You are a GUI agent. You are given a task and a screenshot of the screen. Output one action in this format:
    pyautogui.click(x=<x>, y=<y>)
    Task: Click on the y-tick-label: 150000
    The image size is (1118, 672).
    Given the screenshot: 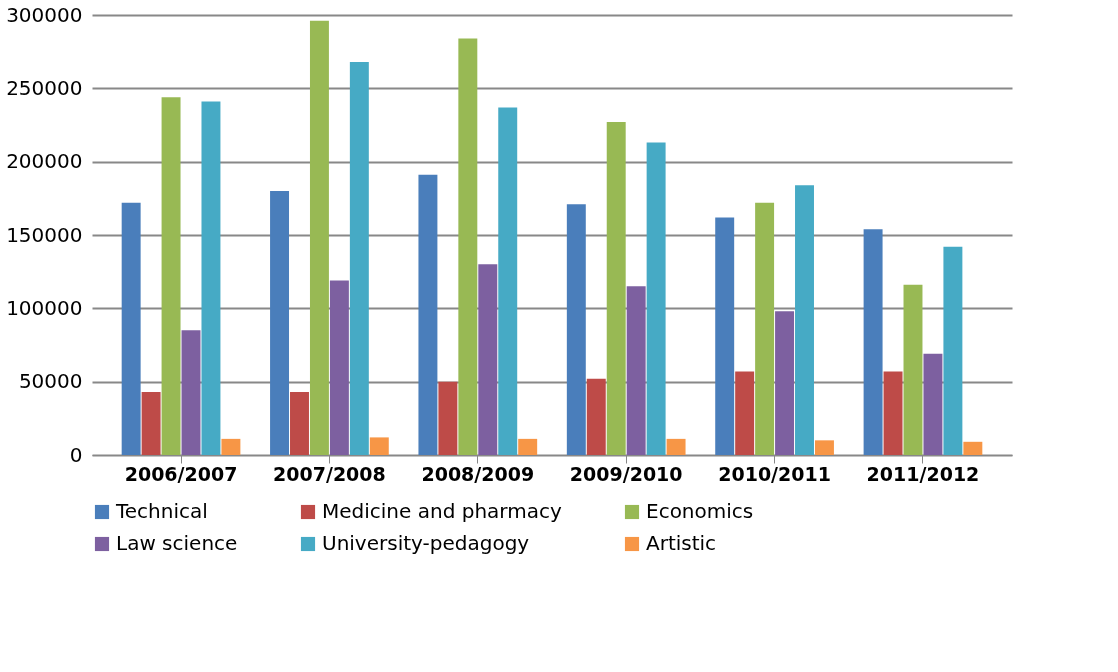 What is the action you would take?
    pyautogui.click(x=44, y=234)
    